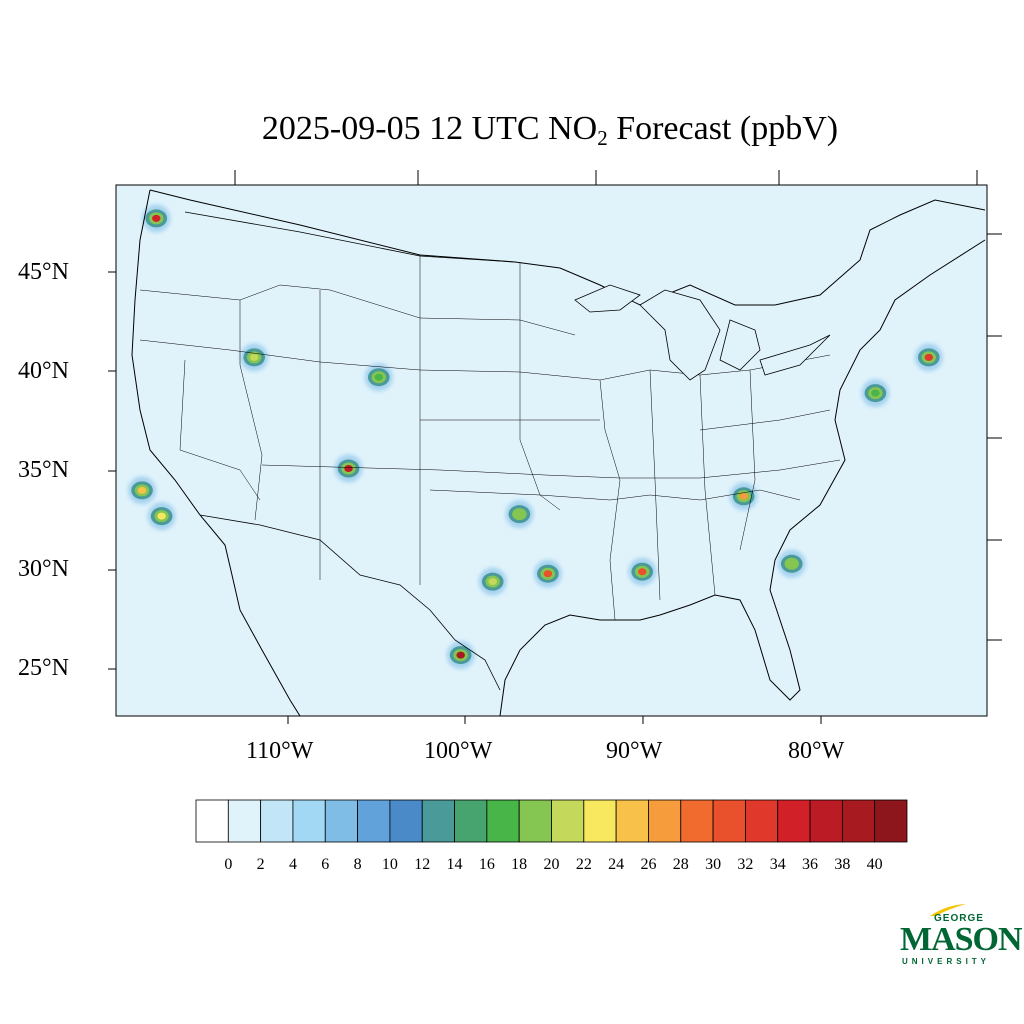 The height and width of the screenshot is (1024, 1024). I want to click on lat-label-30: 30°N, so click(43, 569).